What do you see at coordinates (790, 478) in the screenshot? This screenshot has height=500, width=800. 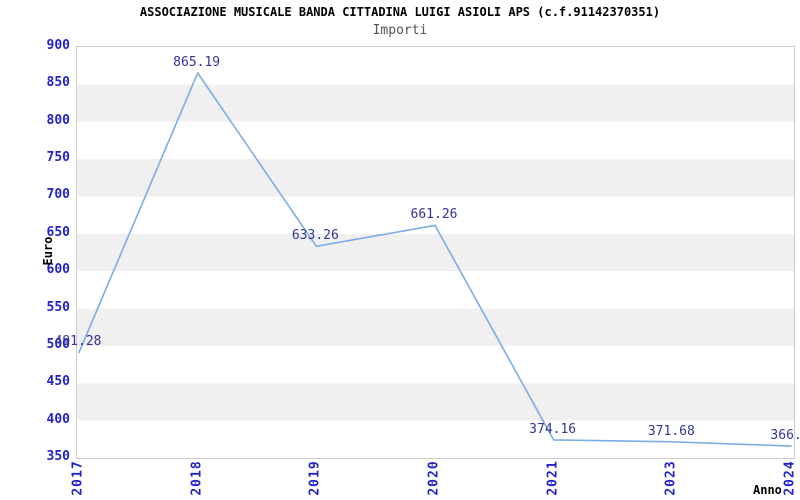 I see `x-tick-label: 2024` at bounding box center [790, 478].